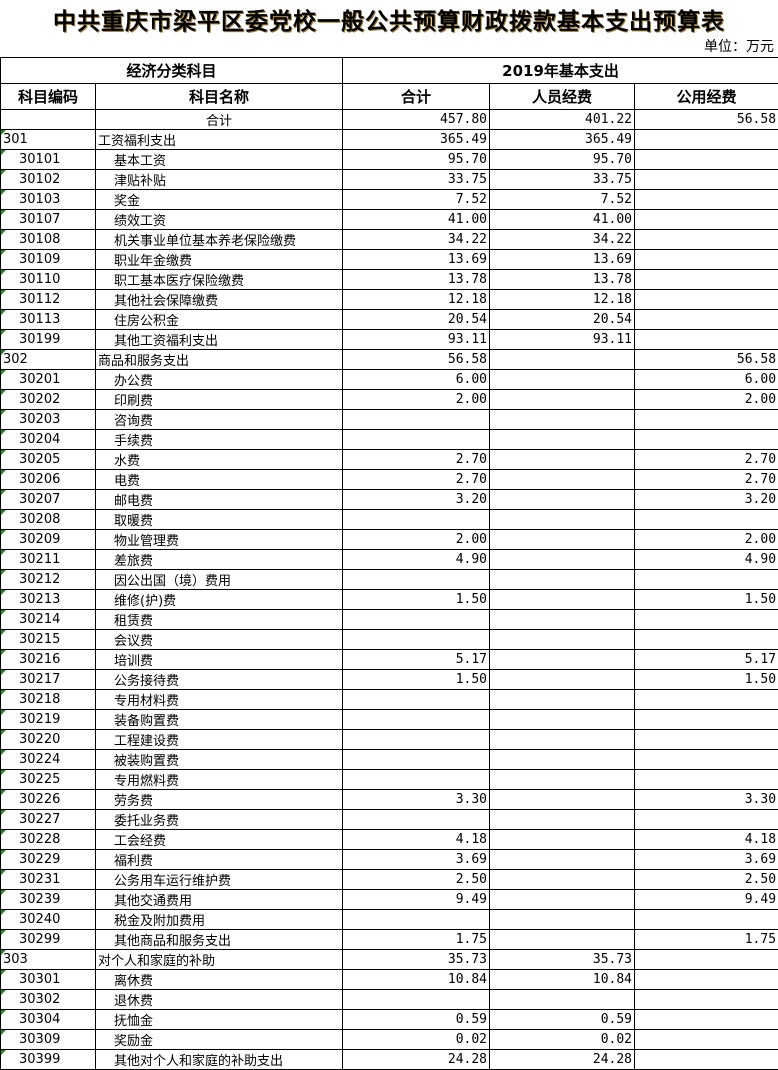 The height and width of the screenshot is (1070, 778). What do you see at coordinates (562, 239) in the screenshot?
I see `personnel-cell: 34.22` at bounding box center [562, 239].